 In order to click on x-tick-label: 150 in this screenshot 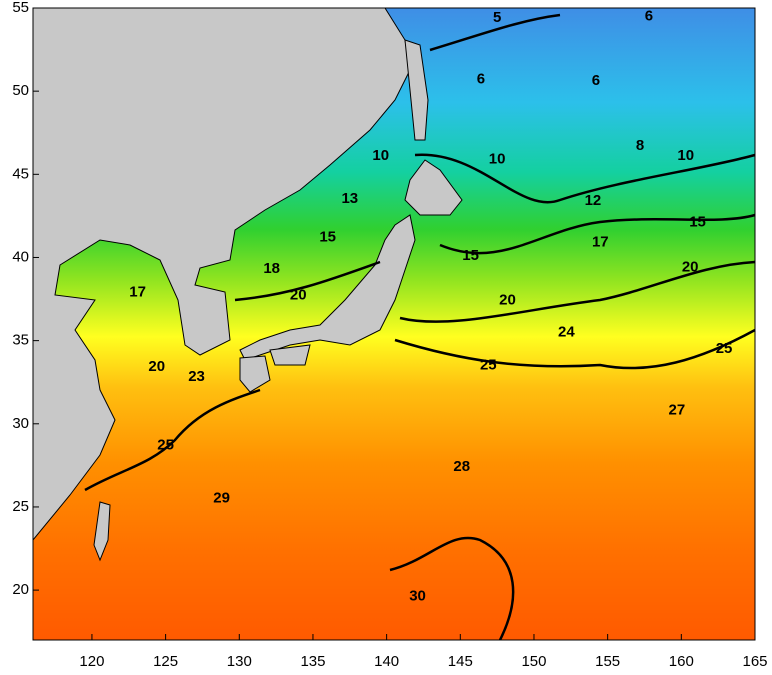, I will do `click(533, 661)`.